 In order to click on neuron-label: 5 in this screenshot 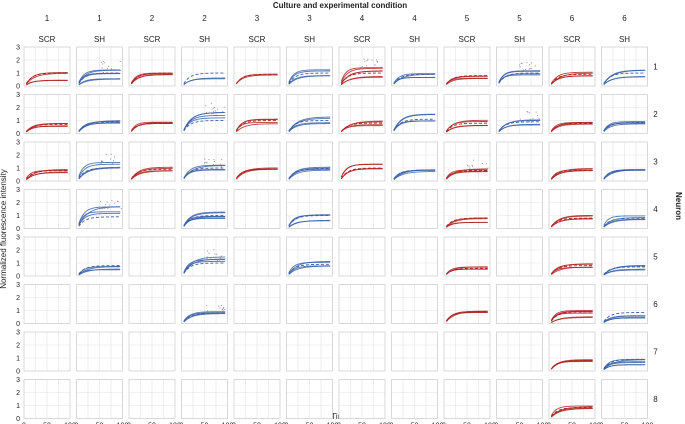, I will do `click(655, 257)`.